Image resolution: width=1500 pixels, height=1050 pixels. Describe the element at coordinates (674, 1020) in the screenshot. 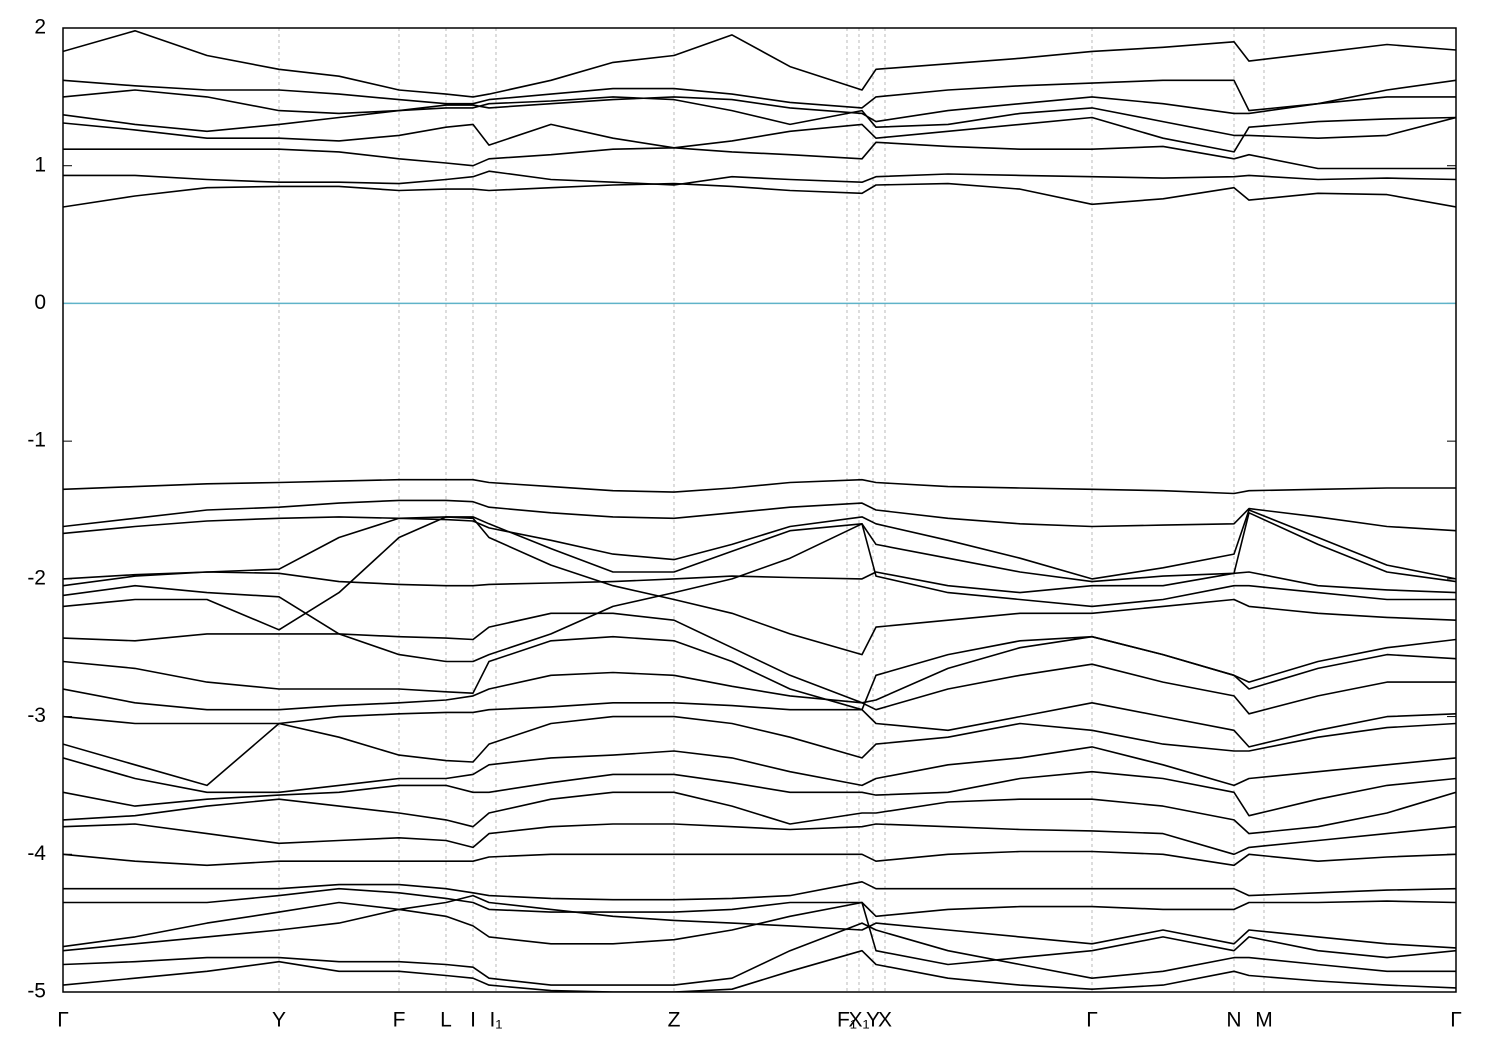

I see `x-tick-label: Z` at that location.